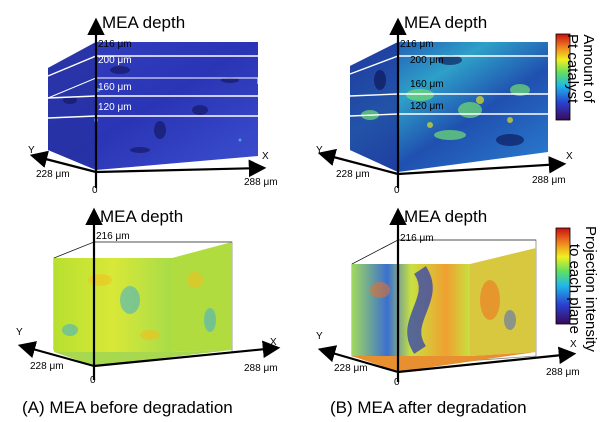 The height and width of the screenshot is (422, 600). What do you see at coordinates (143, 358) in the screenshot?
I see `projection-plane-xy` at bounding box center [143, 358].